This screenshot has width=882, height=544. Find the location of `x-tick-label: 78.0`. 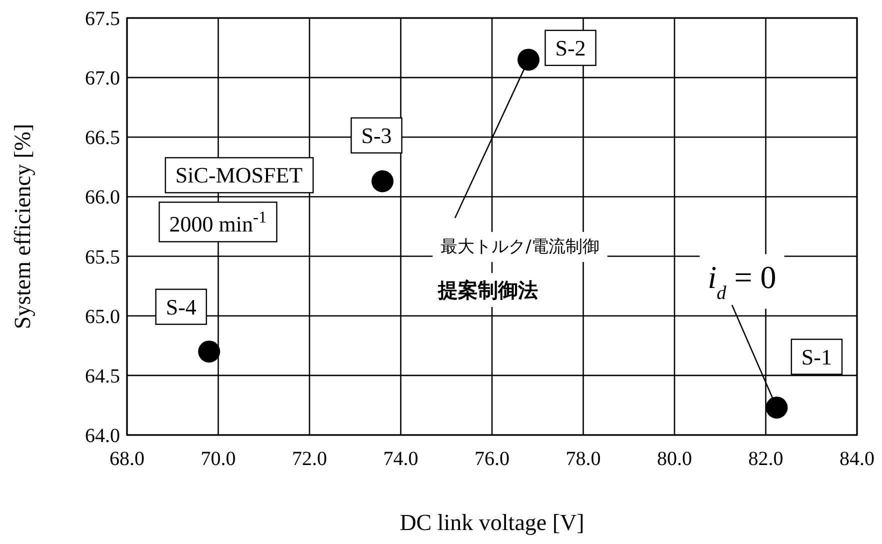

x-tick-label: 78.0 is located at coordinates (583, 459).